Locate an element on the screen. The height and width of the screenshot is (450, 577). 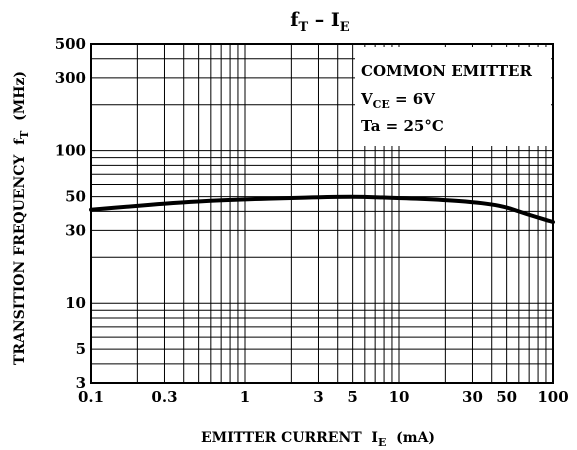
title-main-sub: T is located at coordinates (303, 27).